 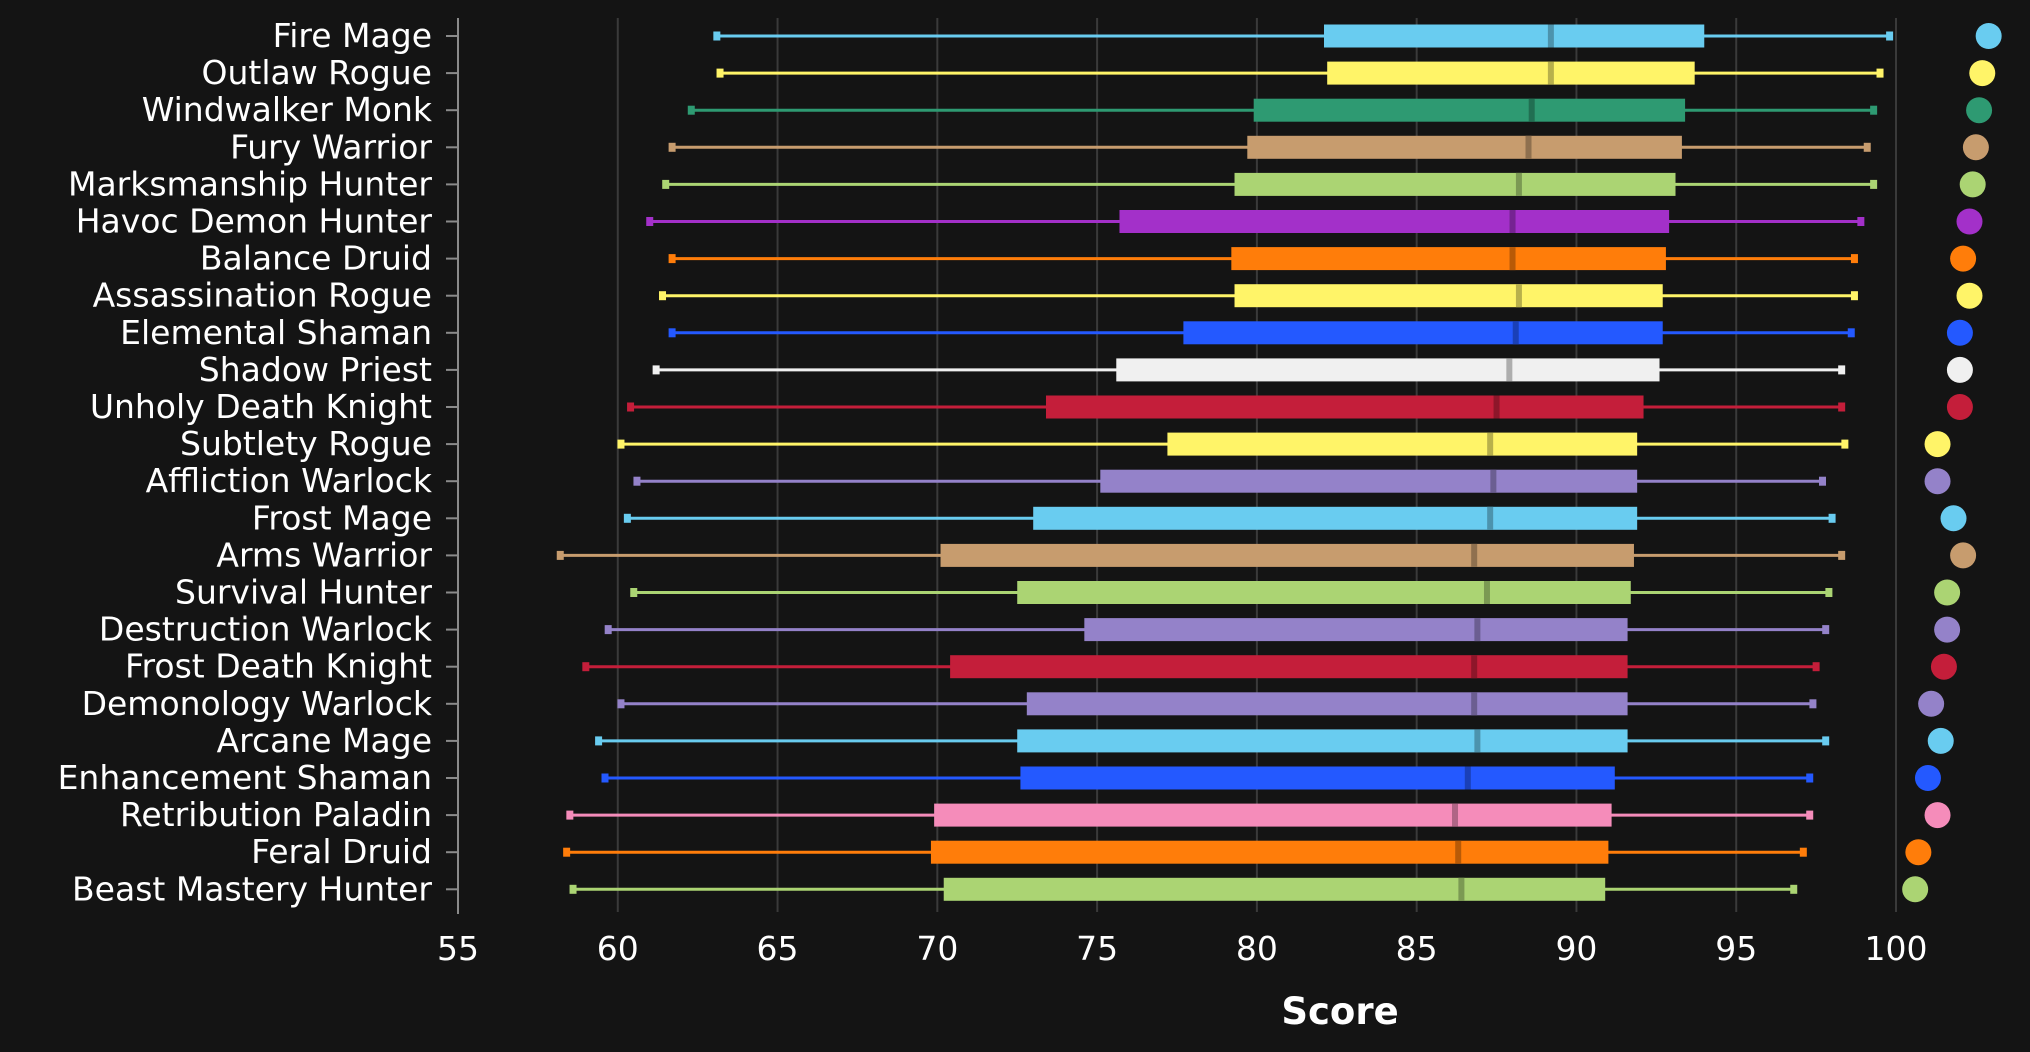 I want to click on category-label: Fury Warrior, so click(x=331, y=146).